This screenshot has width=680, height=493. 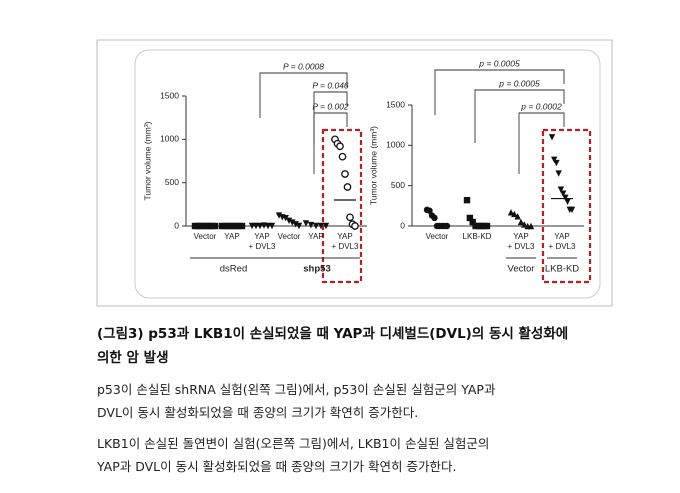 What do you see at coordinates (477, 236) in the screenshot?
I see `x-tick-label: LKB-KD` at bounding box center [477, 236].